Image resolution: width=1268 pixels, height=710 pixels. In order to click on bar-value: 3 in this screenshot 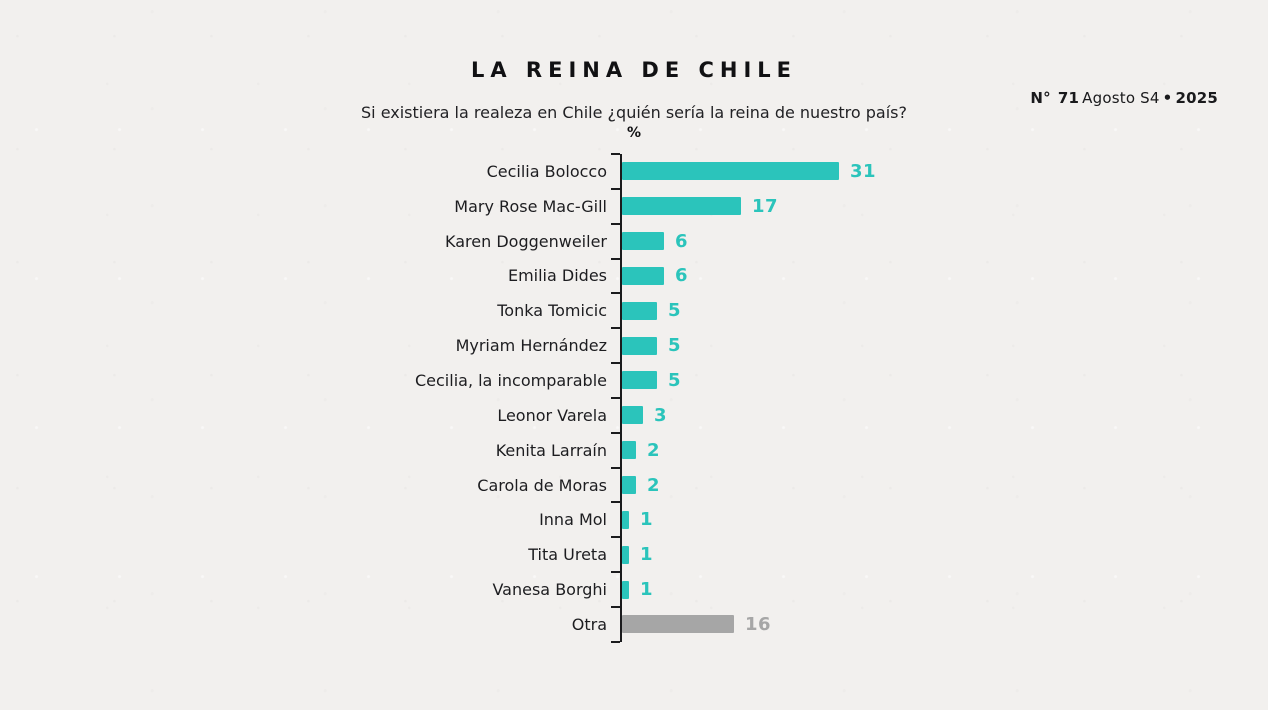, I will do `click(661, 415)`.